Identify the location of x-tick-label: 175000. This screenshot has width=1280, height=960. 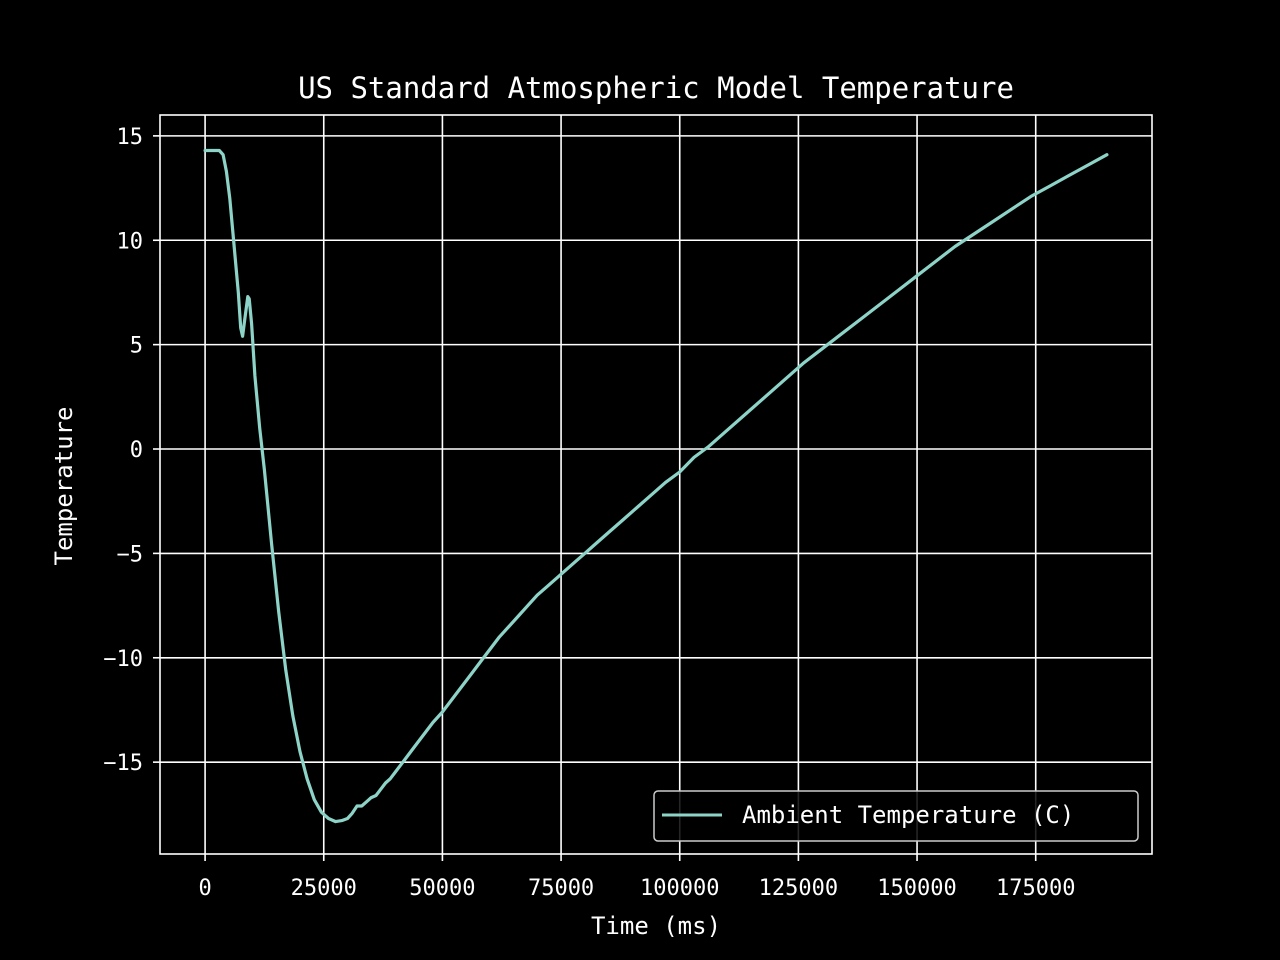
(1035, 888).